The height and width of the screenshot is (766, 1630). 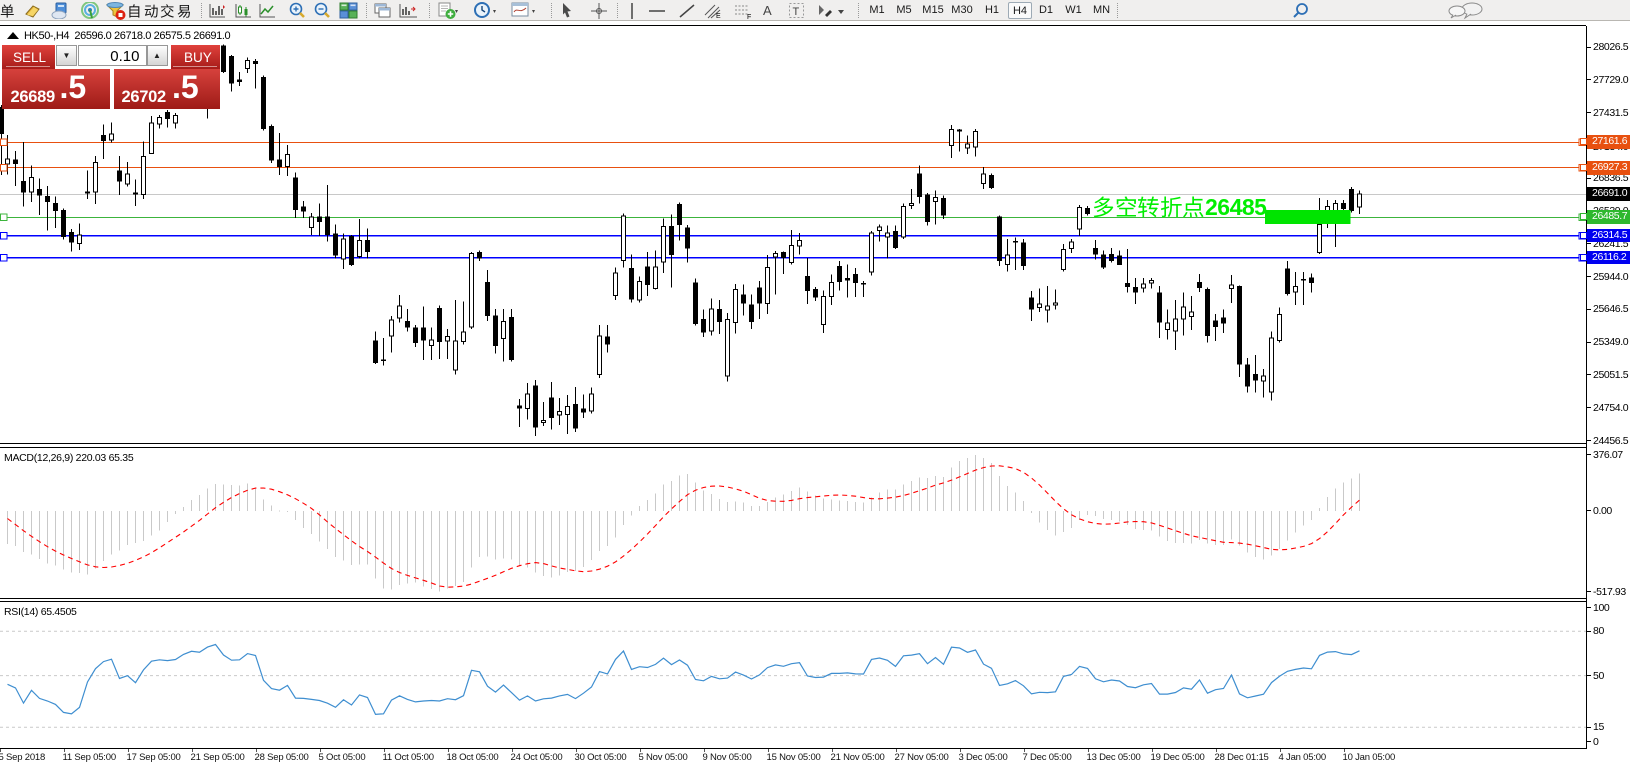 I want to click on svg-text: F, so click(x=749, y=17).